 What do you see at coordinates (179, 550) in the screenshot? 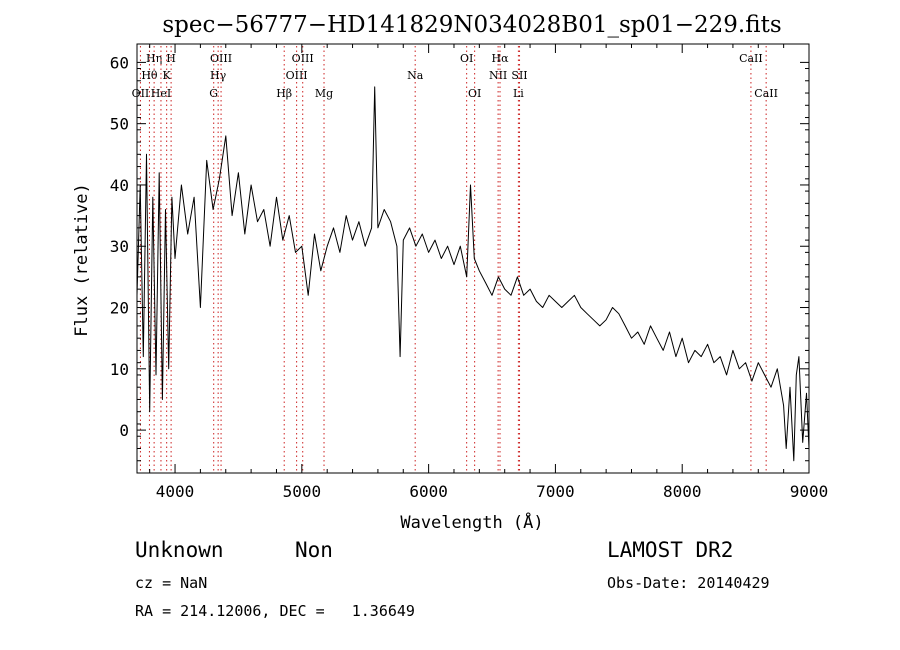
I see `object-class: Unknown` at bounding box center [179, 550].